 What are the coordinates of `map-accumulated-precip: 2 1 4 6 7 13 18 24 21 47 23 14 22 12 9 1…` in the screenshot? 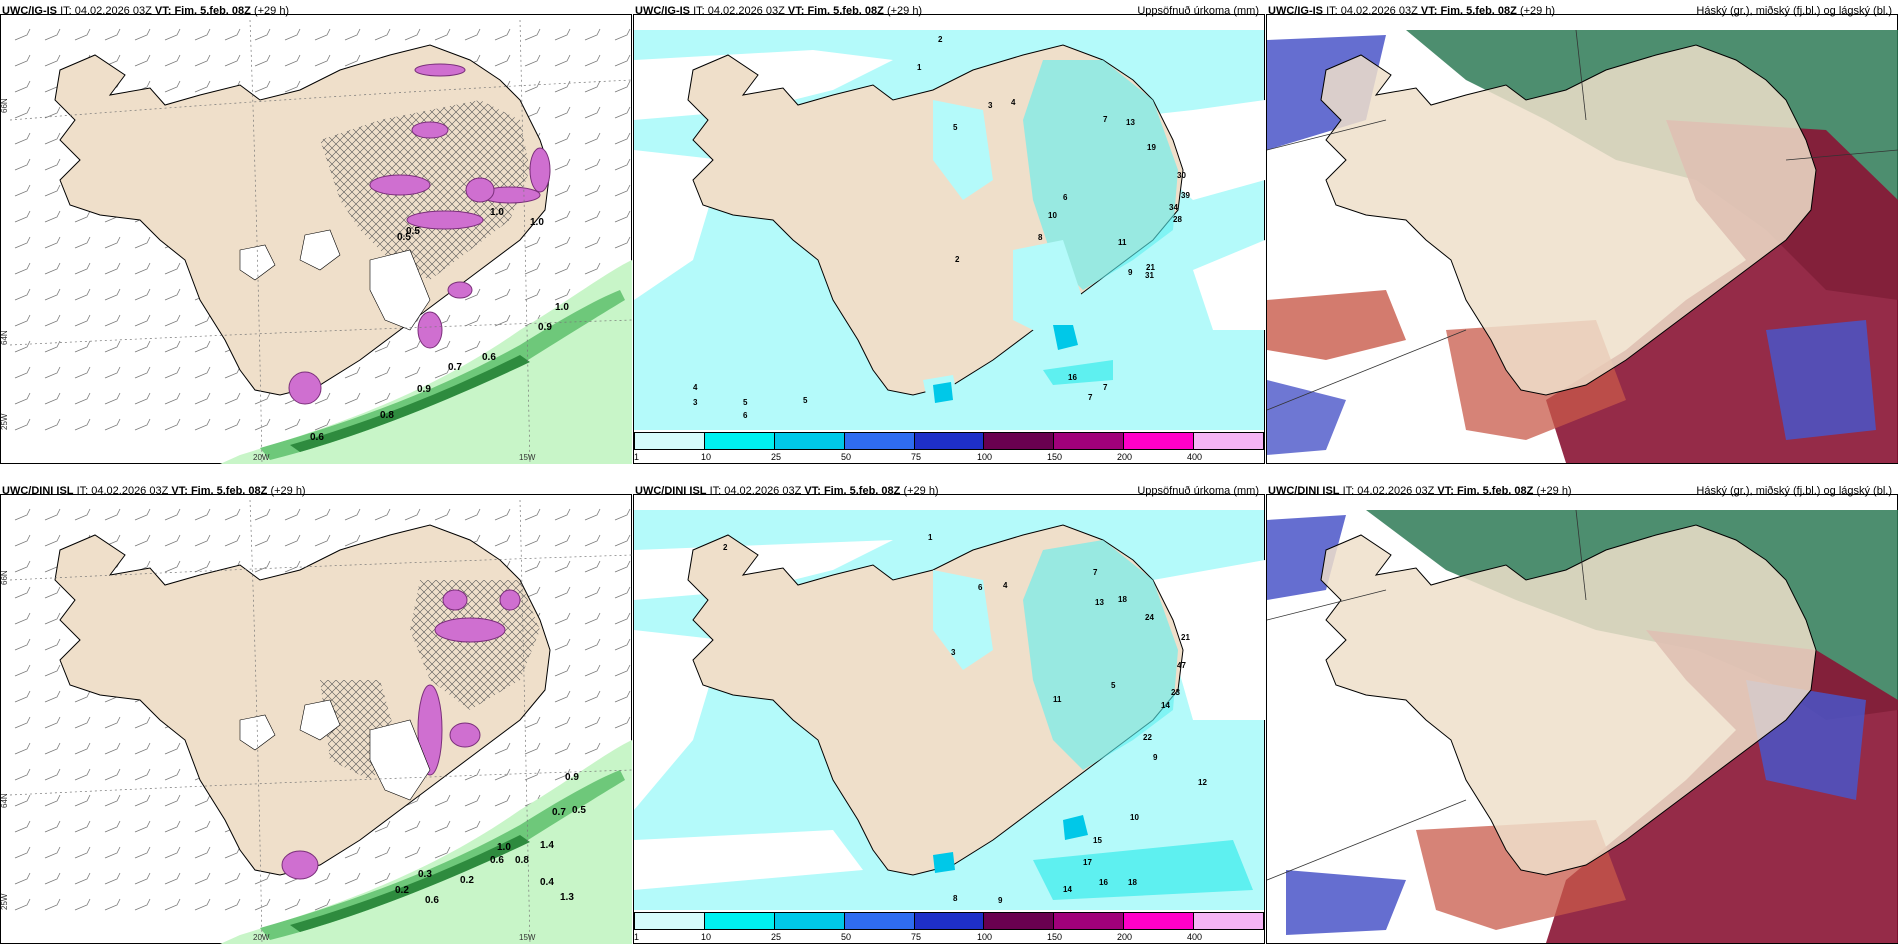 It's located at (949, 710).